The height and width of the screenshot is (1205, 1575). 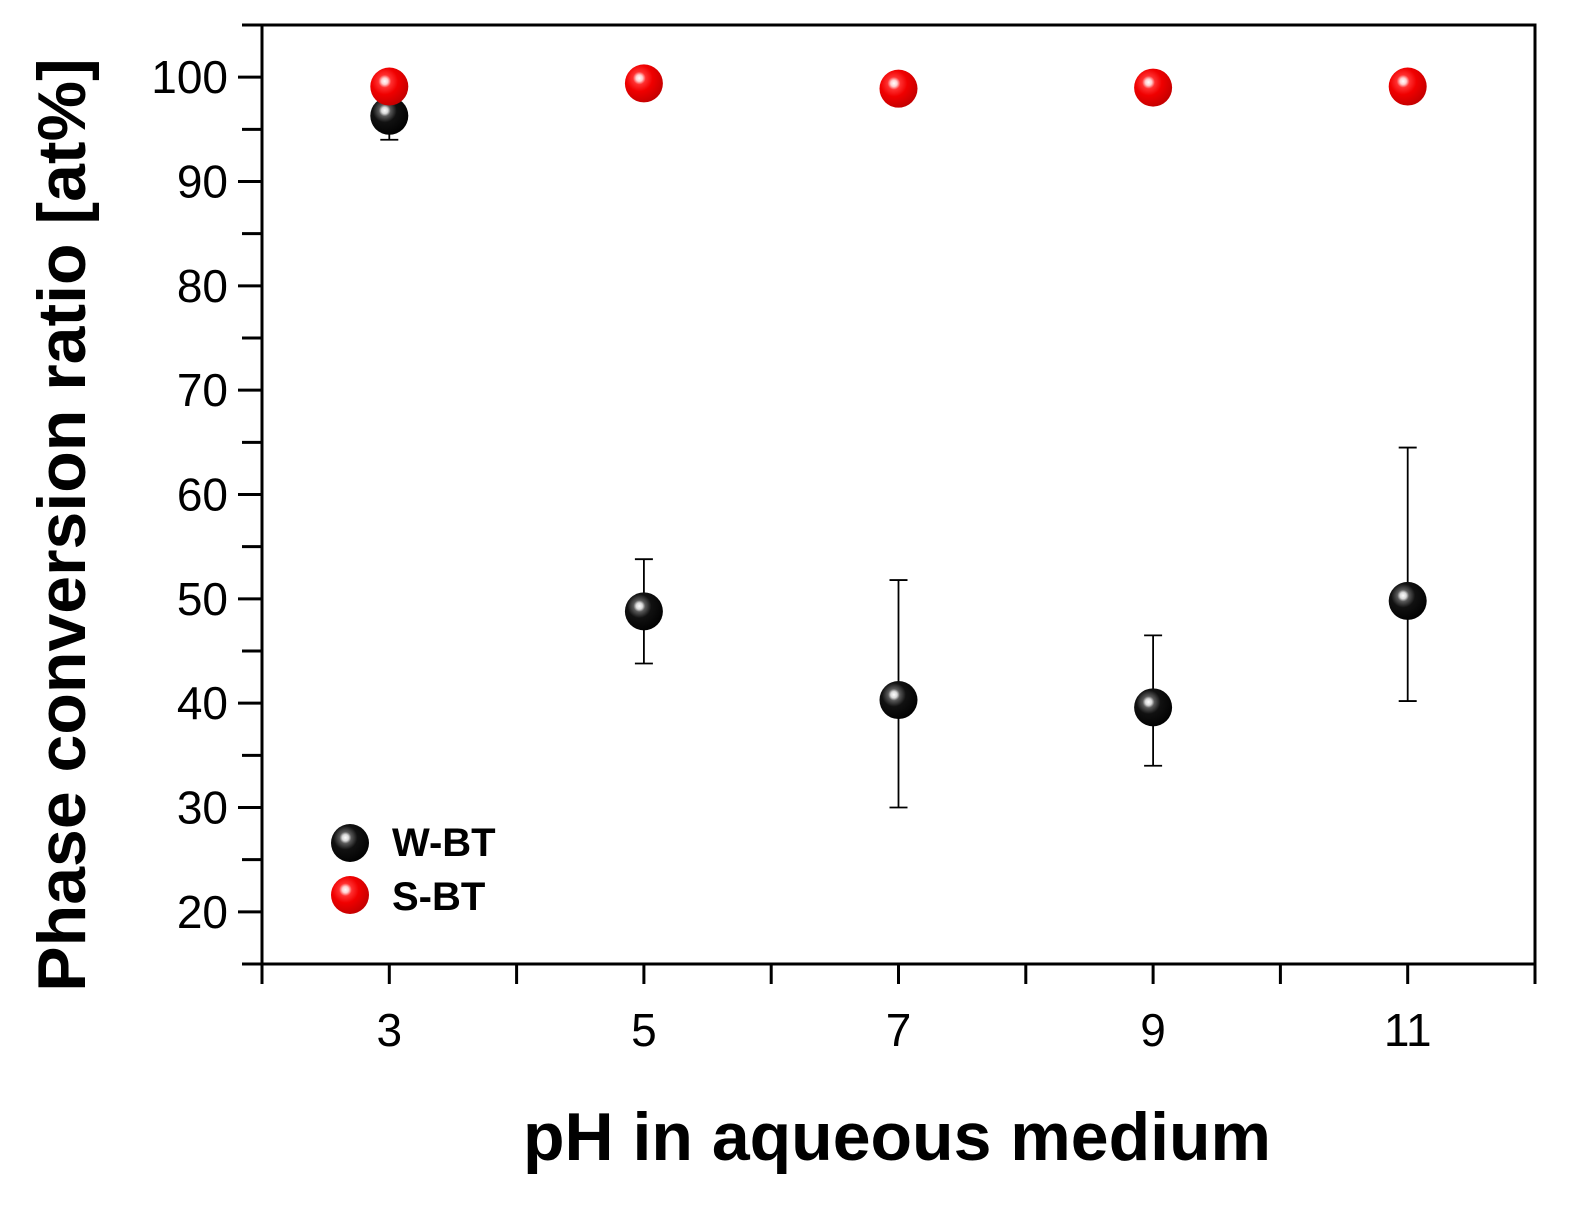 What do you see at coordinates (202, 703) in the screenshot?
I see `y-tick-label: 40` at bounding box center [202, 703].